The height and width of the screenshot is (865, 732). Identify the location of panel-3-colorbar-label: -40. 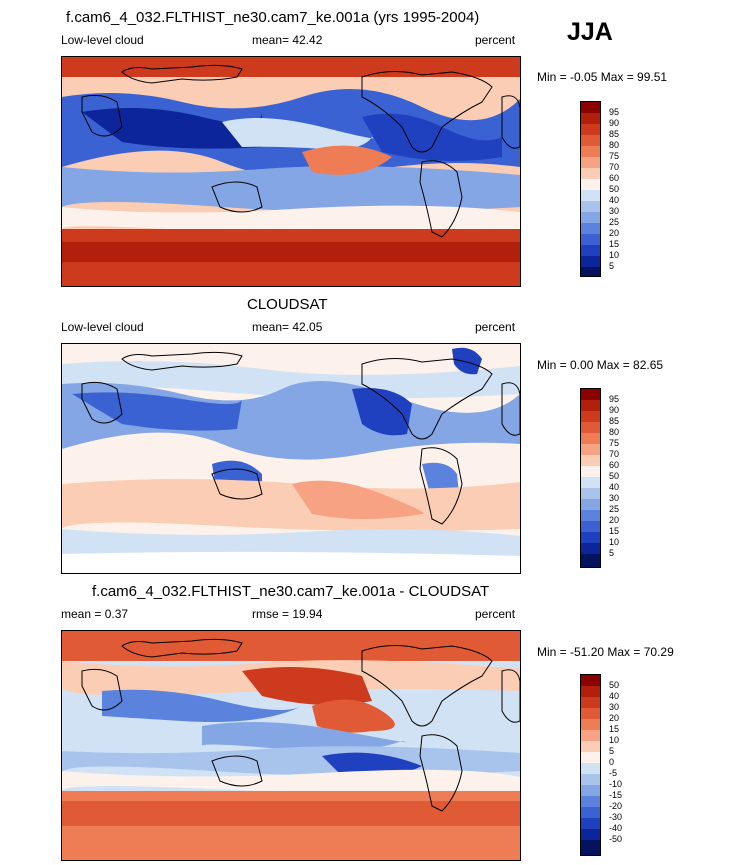
(616, 828).